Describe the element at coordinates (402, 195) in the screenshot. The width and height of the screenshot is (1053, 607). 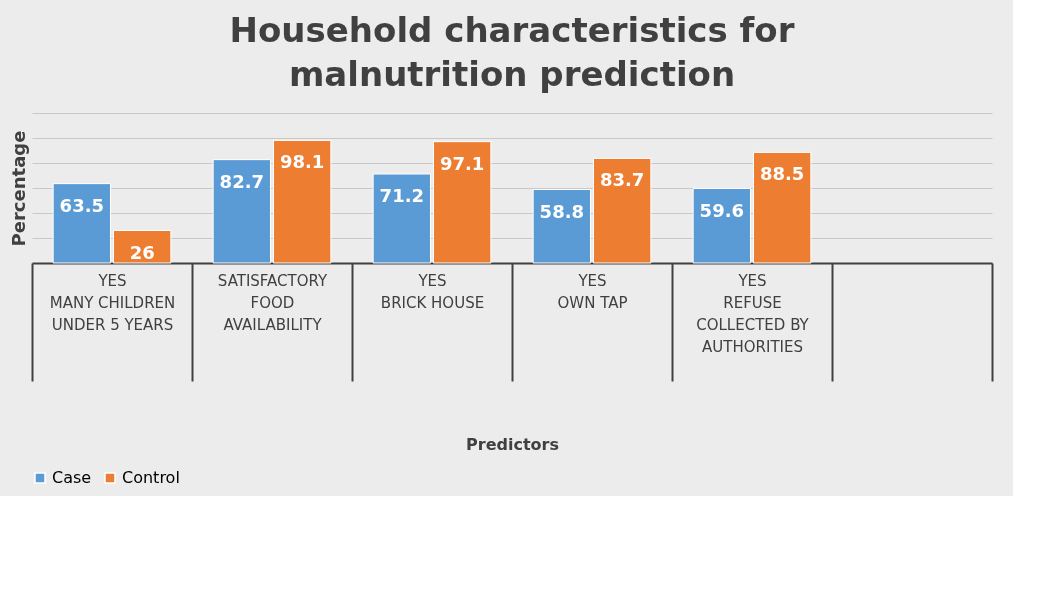
I see `data-label: 71.2` at that location.